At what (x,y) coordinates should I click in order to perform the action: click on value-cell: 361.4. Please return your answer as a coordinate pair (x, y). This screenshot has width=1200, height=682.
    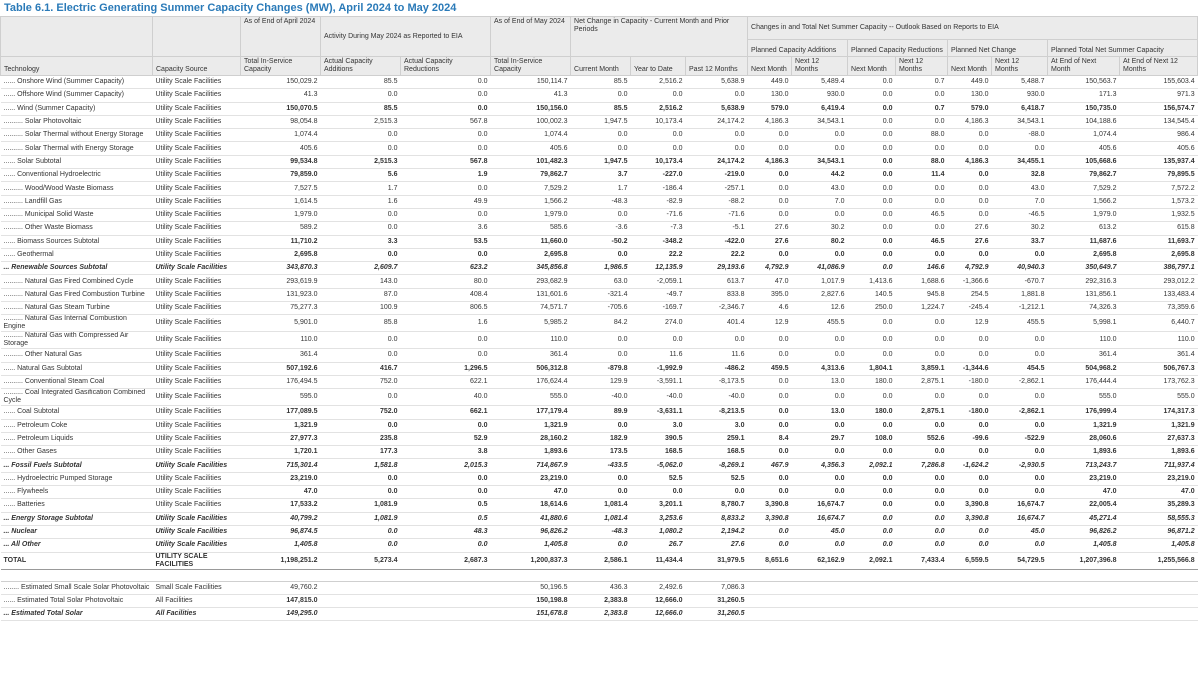
    Looking at the image, I should click on (1083, 355).